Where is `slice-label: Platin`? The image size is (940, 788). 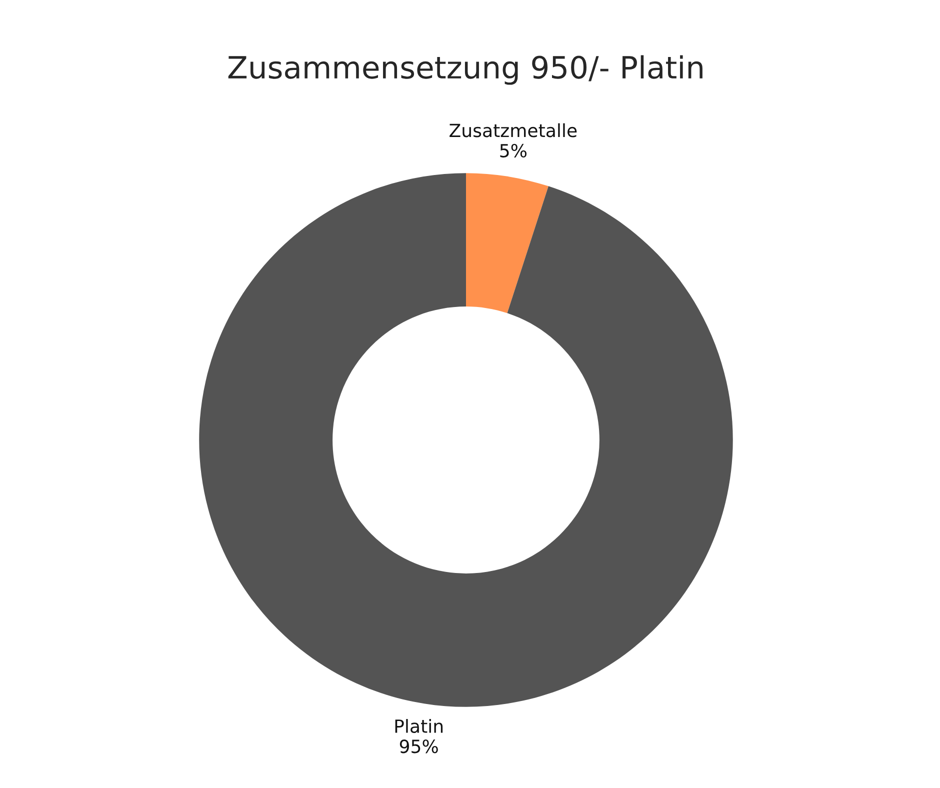 slice-label: Platin is located at coordinates (419, 726).